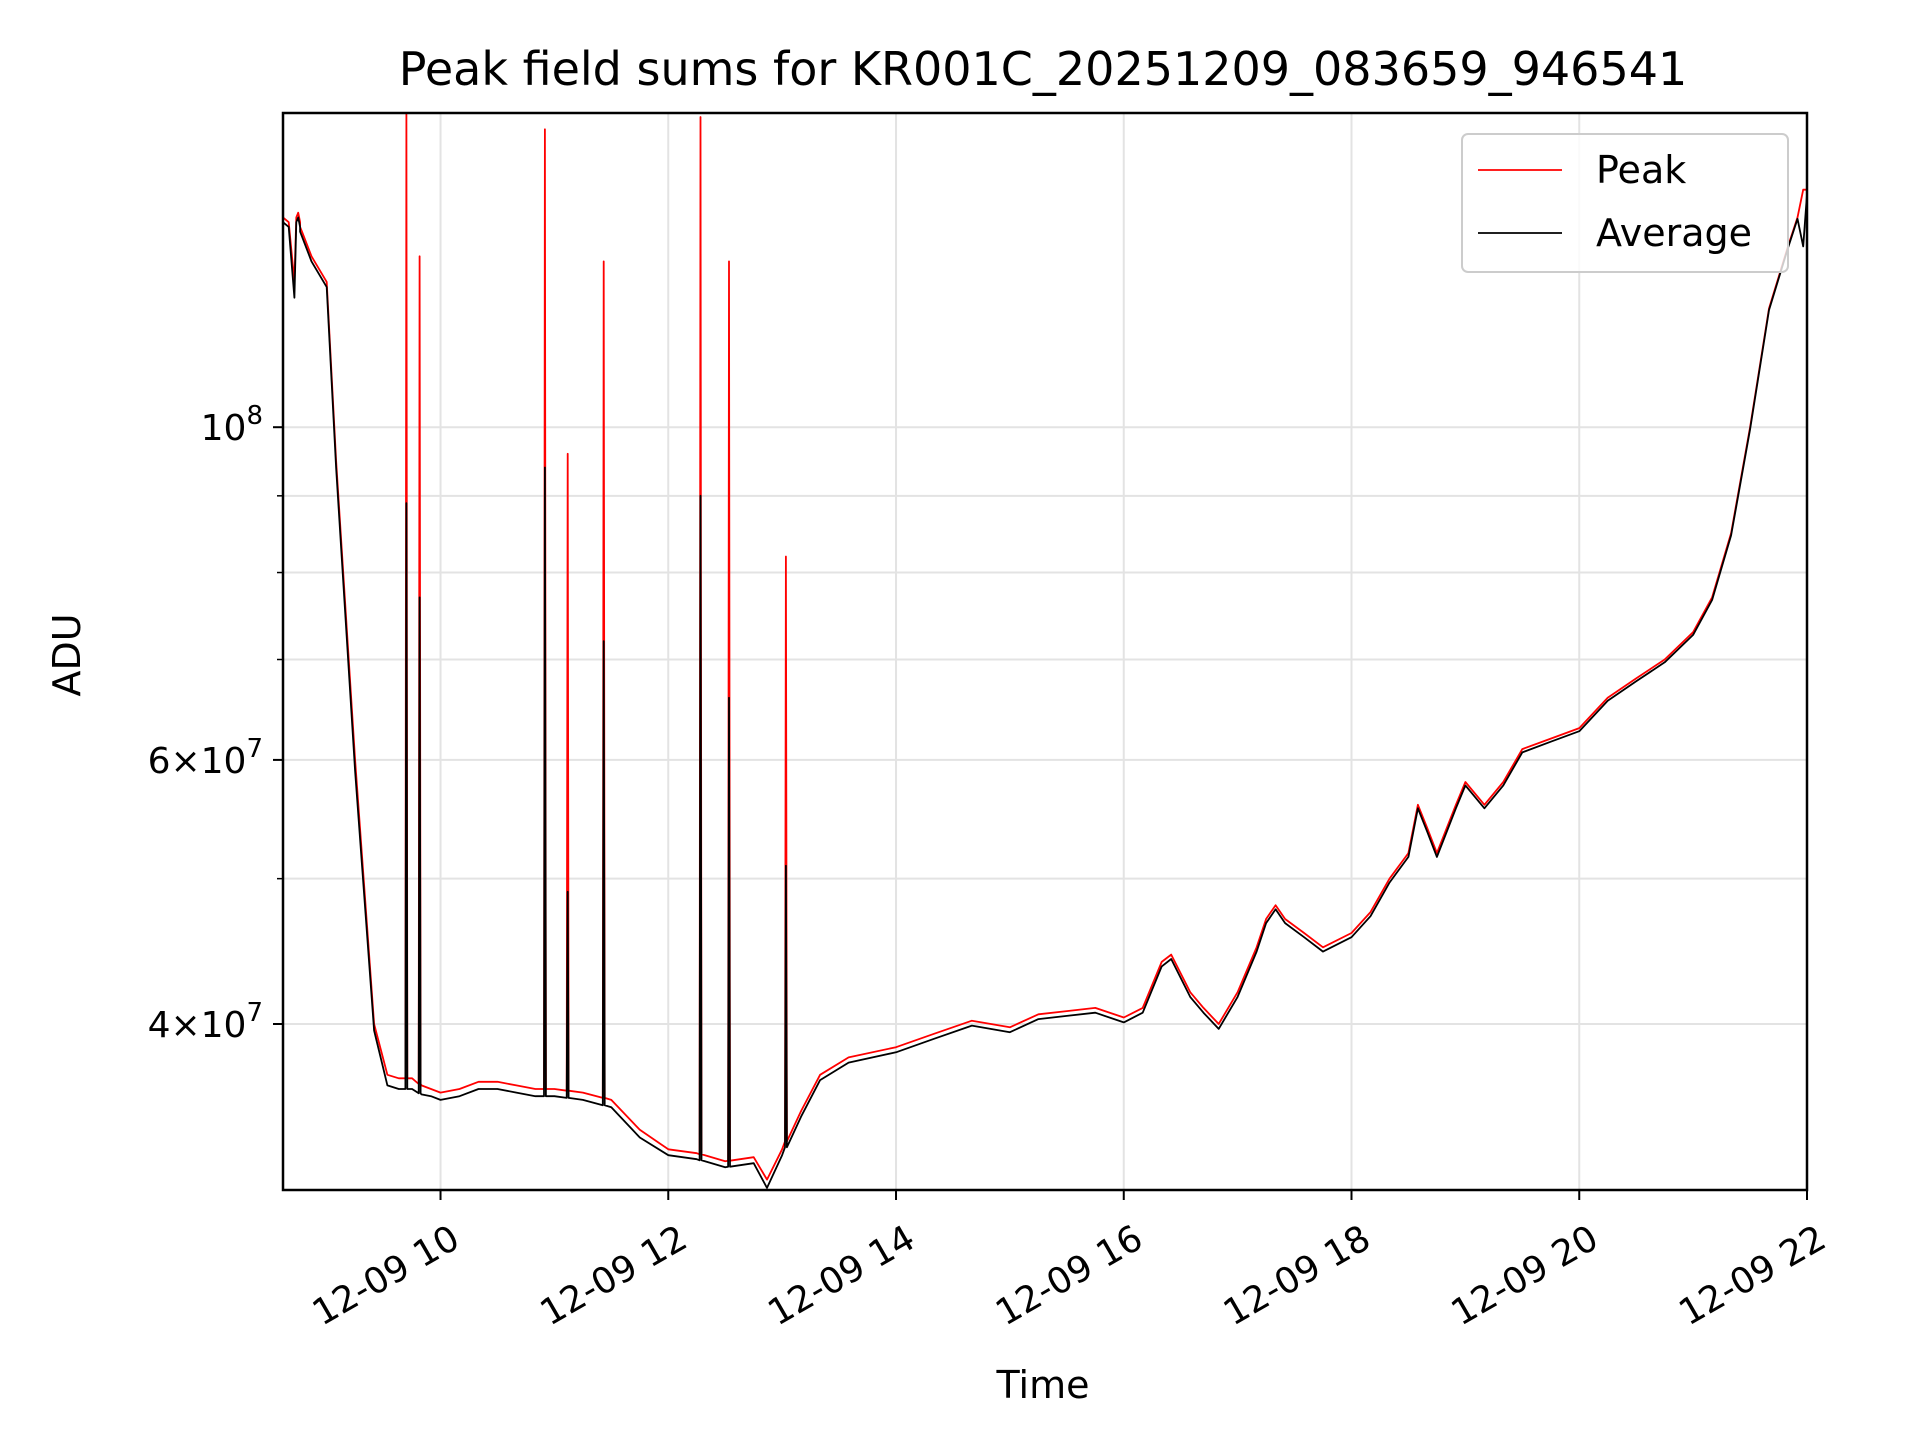  Describe the element at coordinates (1043, 1385) in the screenshot. I see `x-axis-label: Time` at that location.